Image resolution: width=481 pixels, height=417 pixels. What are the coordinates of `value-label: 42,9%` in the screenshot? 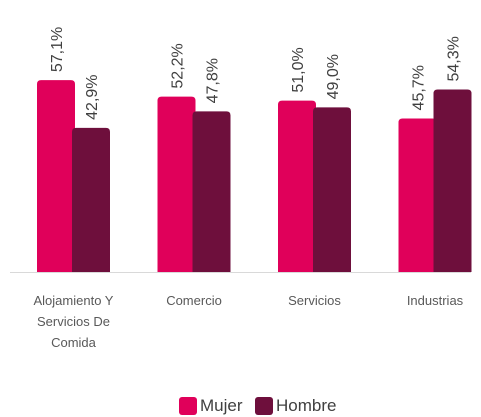 It's located at (92, 96).